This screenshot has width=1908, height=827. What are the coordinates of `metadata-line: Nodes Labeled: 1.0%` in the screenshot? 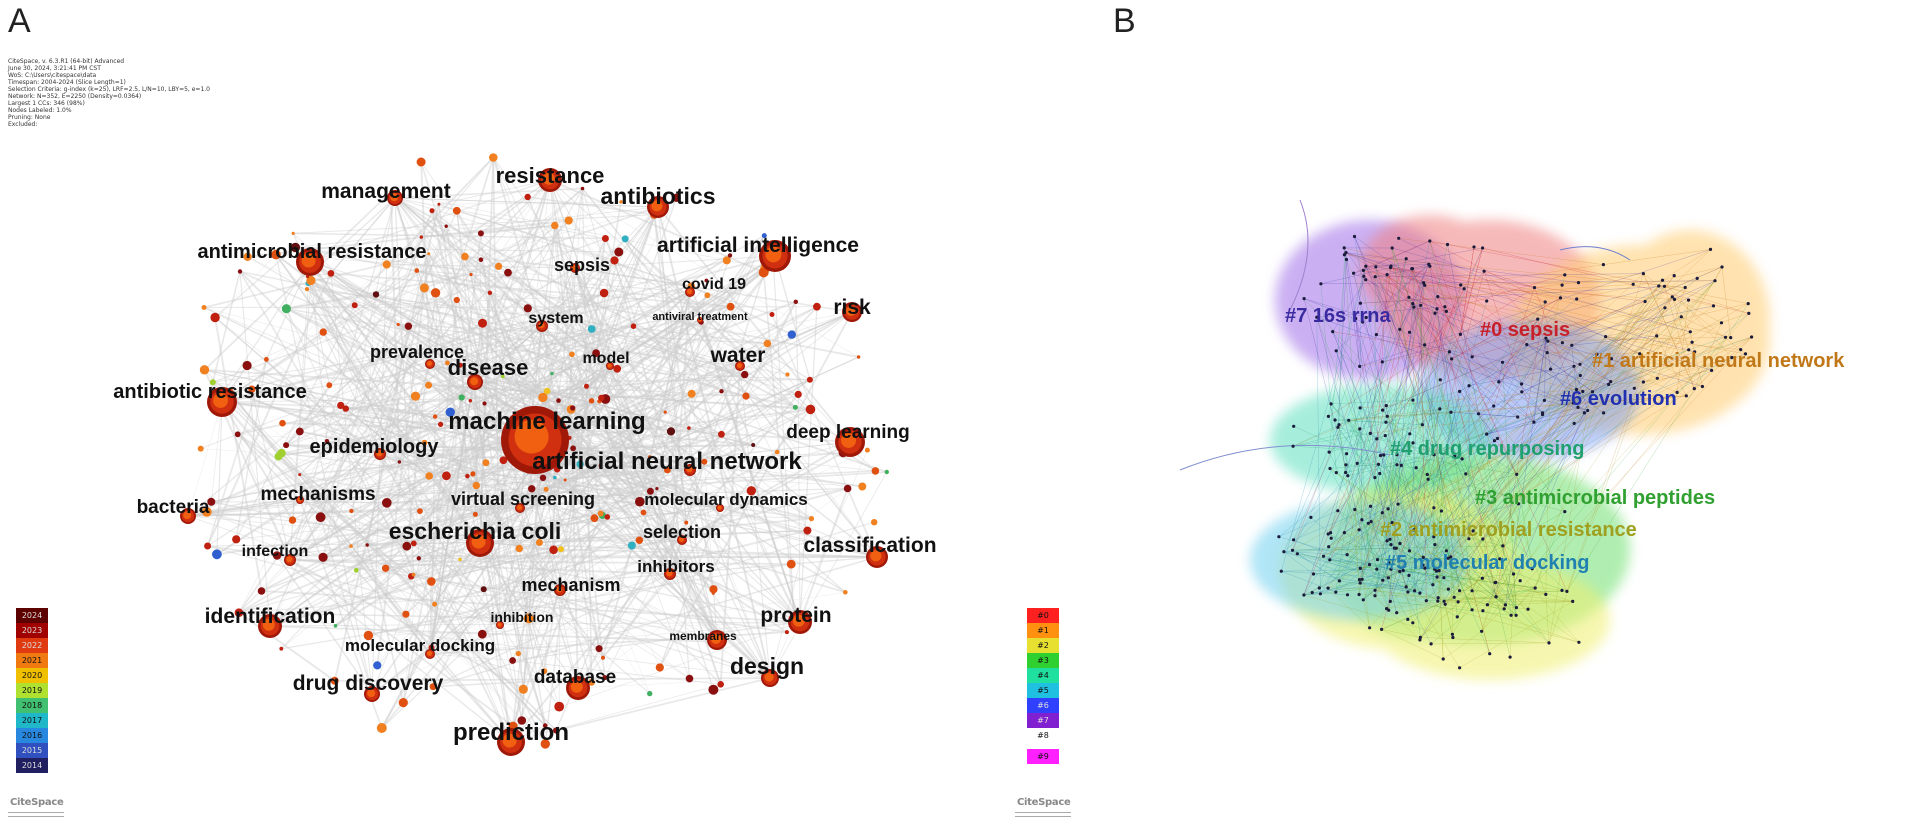 It's located at (40, 110).